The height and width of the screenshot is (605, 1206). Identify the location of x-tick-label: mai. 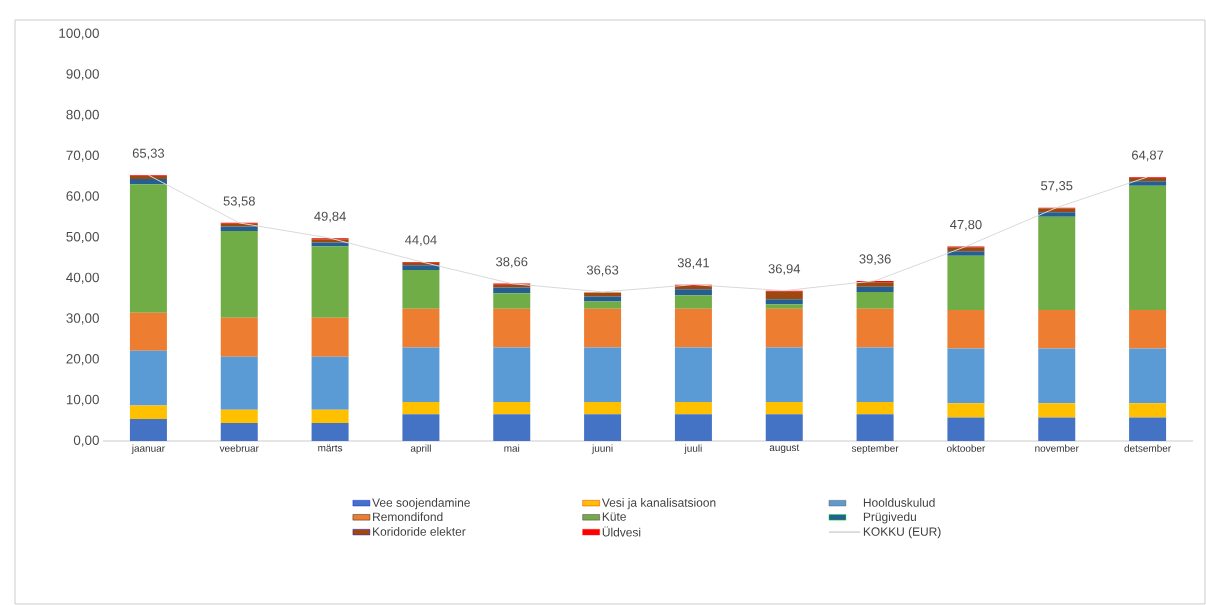
(512, 448).